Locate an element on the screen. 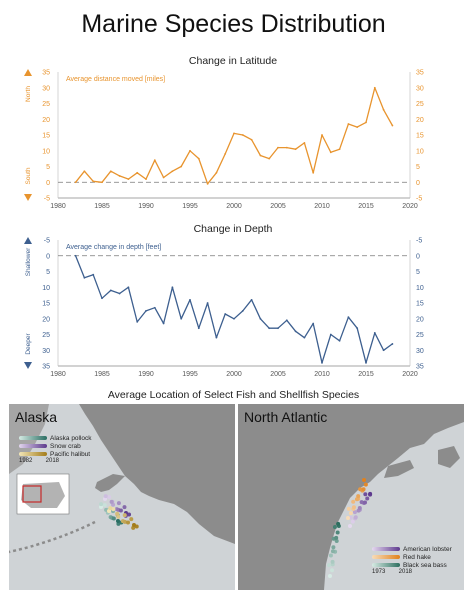 This screenshot has height=600, width=467. x-tick-label: 2010 is located at coordinates (322, 206).